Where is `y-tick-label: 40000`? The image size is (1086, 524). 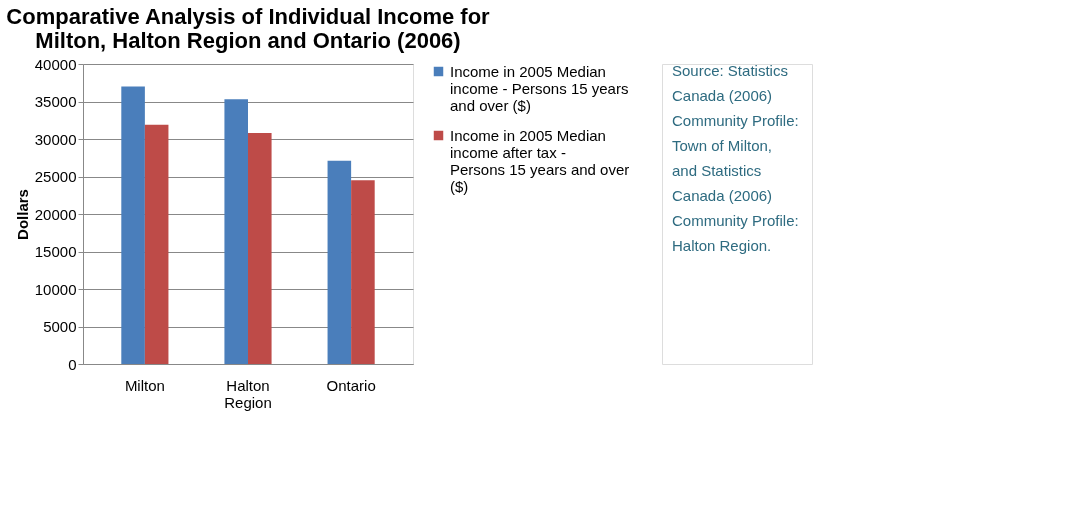
y-tick-label: 40000 is located at coordinates (55, 64).